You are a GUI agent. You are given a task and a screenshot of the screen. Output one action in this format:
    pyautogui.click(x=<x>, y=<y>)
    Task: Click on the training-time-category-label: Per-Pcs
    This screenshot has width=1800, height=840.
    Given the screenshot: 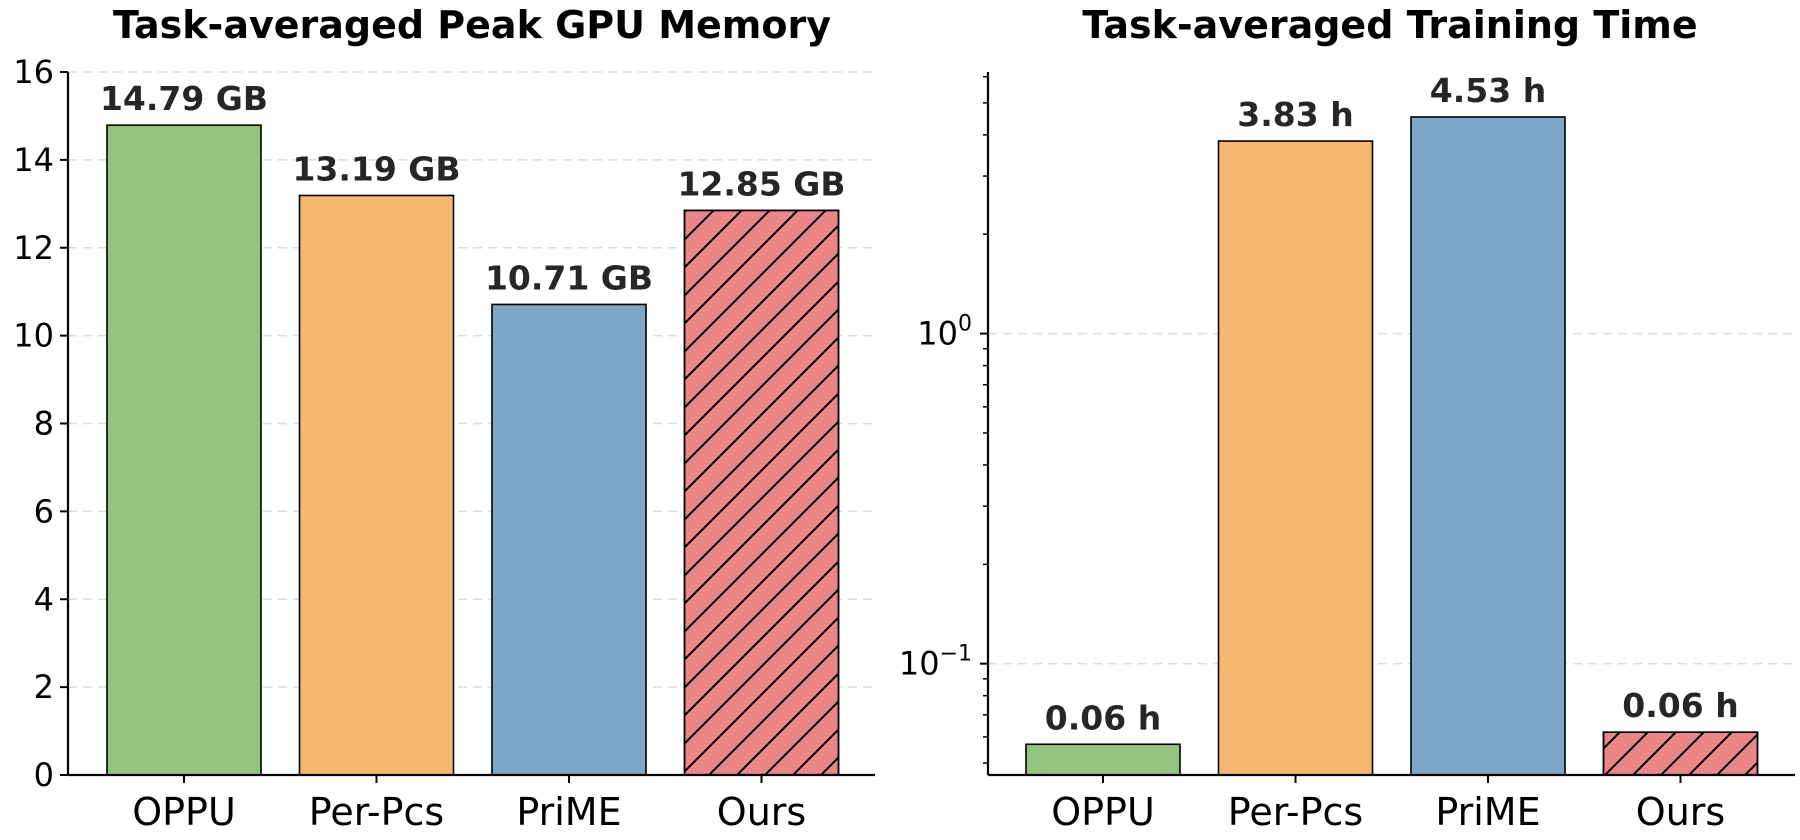 What is the action you would take?
    pyautogui.click(x=1295, y=812)
    